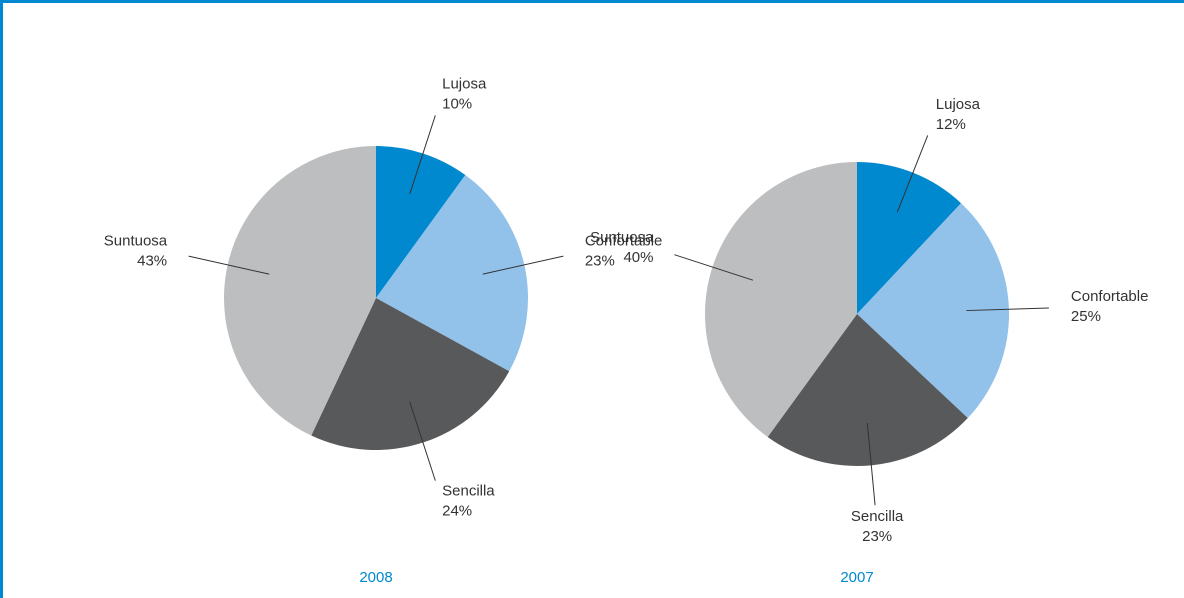  What do you see at coordinates (457, 103) in the screenshot?
I see `slice-value: 10%` at bounding box center [457, 103].